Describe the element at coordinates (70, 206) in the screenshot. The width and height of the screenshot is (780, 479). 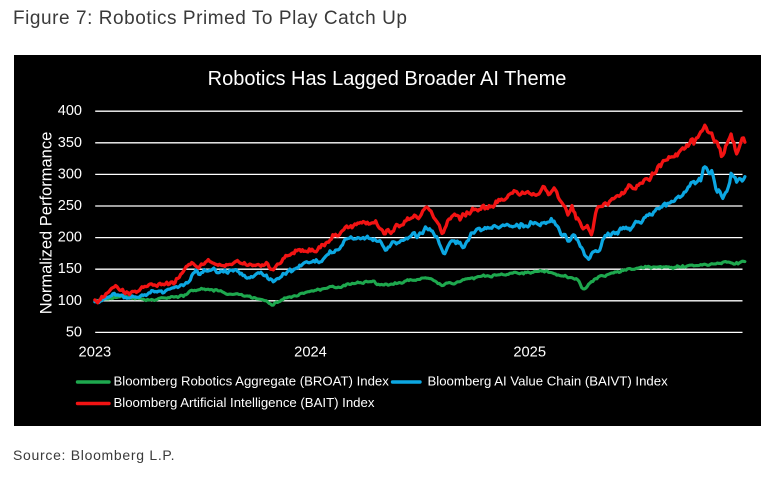
I see `svg-text: 250` at that location.